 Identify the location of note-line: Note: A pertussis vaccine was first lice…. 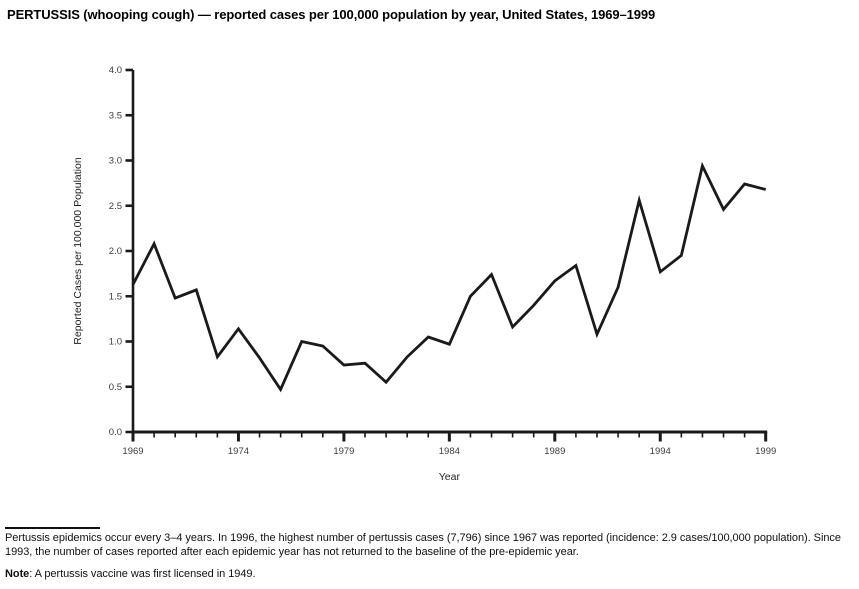
(431, 575).